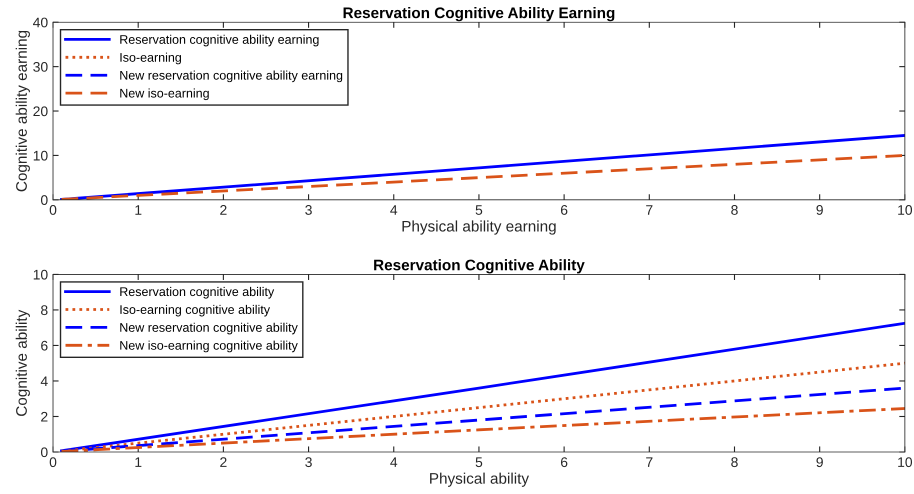  What do you see at coordinates (195, 310) in the screenshot?
I see `legend-label: Iso-earning cognitive ability` at bounding box center [195, 310].